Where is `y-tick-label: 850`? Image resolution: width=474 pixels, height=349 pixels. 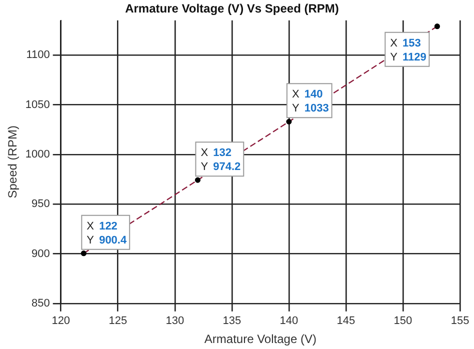 y-tick-label: 850 is located at coordinates (41, 303).